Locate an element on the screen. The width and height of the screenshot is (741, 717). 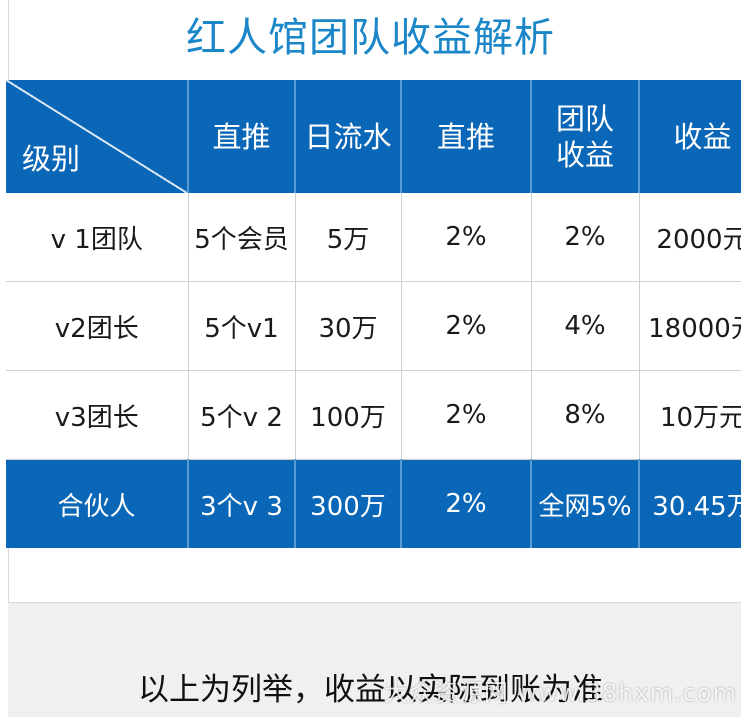
page-title: 红人馆团队收益解析 is located at coordinates (370, 38).